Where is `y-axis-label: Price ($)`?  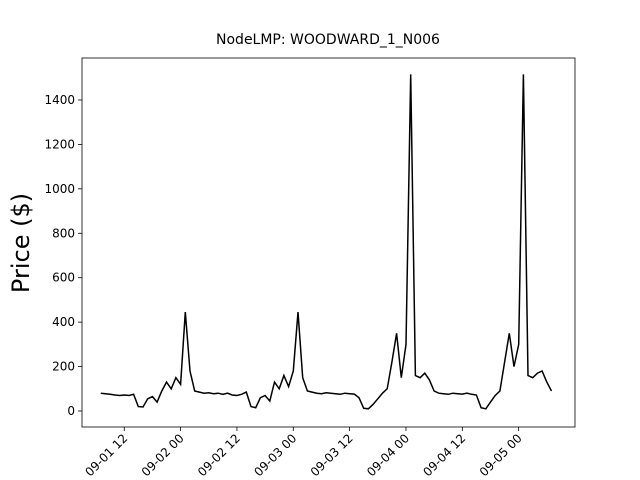
y-axis-label: Price ($) is located at coordinates (21, 243).